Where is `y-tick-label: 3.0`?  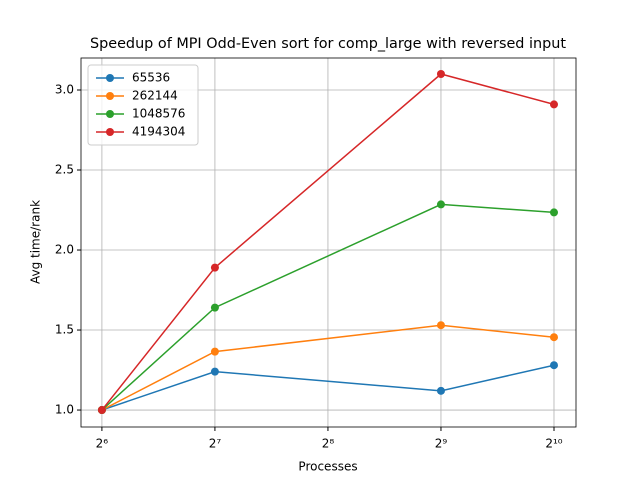 y-tick-label: 3.0 is located at coordinates (64, 90).